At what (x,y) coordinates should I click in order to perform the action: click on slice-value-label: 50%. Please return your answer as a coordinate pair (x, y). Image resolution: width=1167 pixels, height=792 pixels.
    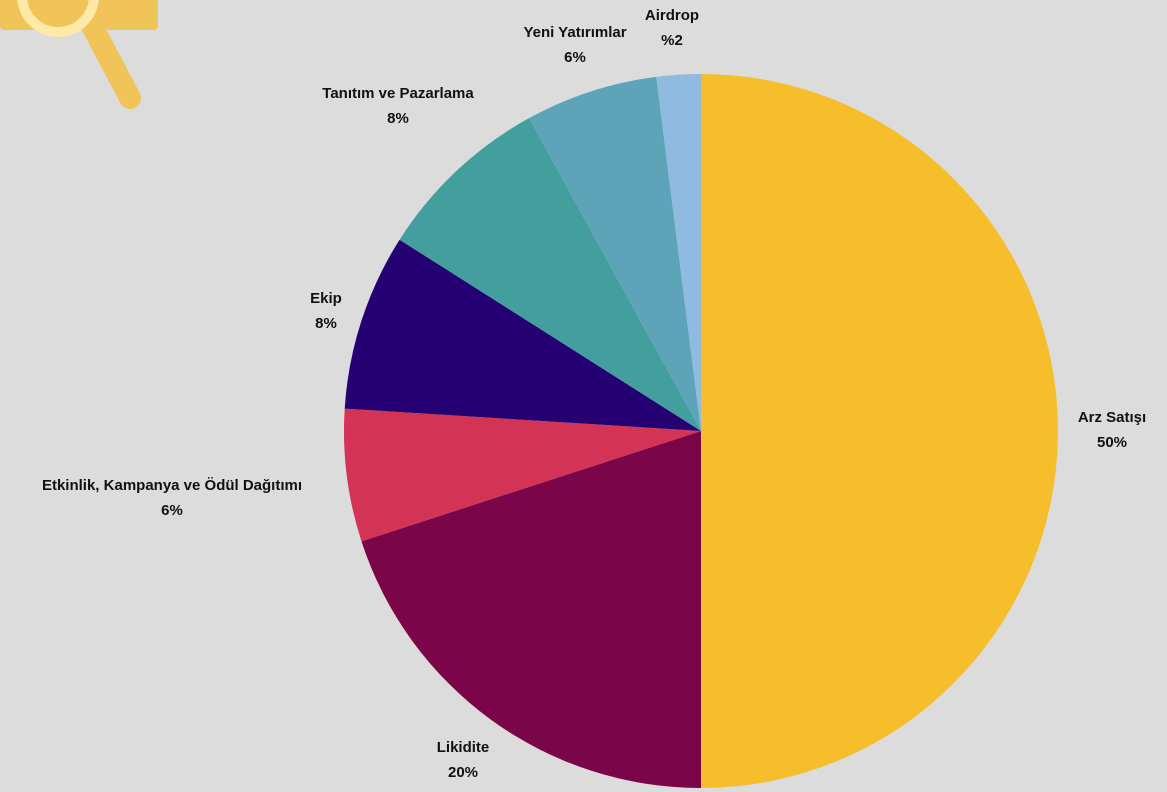
    Looking at the image, I should click on (1112, 442).